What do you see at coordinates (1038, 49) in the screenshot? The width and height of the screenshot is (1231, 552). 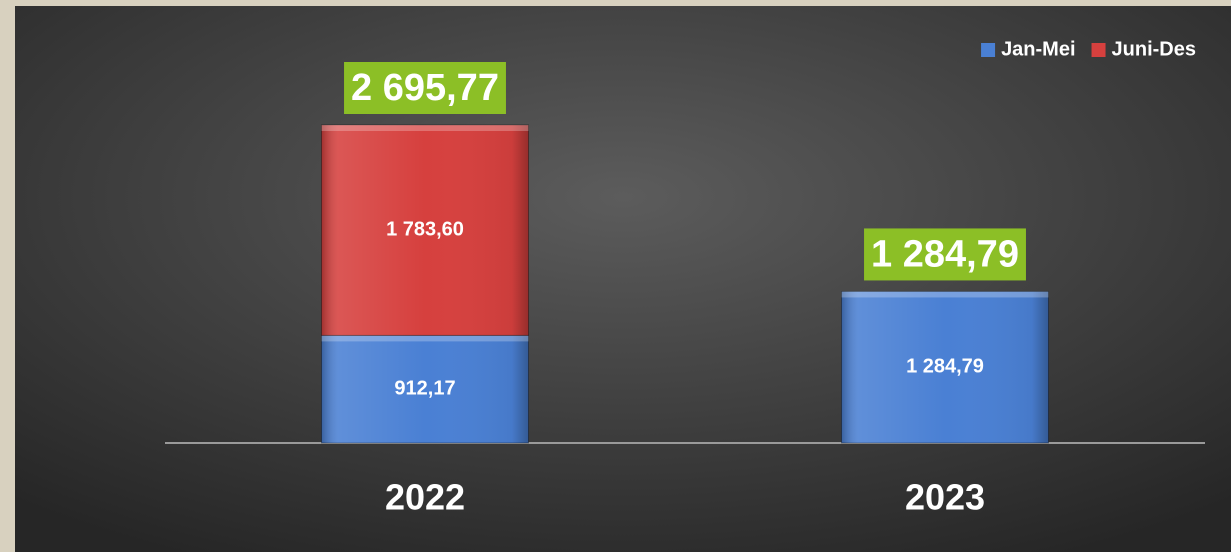 I see `legend-label: Jan-Mei` at bounding box center [1038, 49].